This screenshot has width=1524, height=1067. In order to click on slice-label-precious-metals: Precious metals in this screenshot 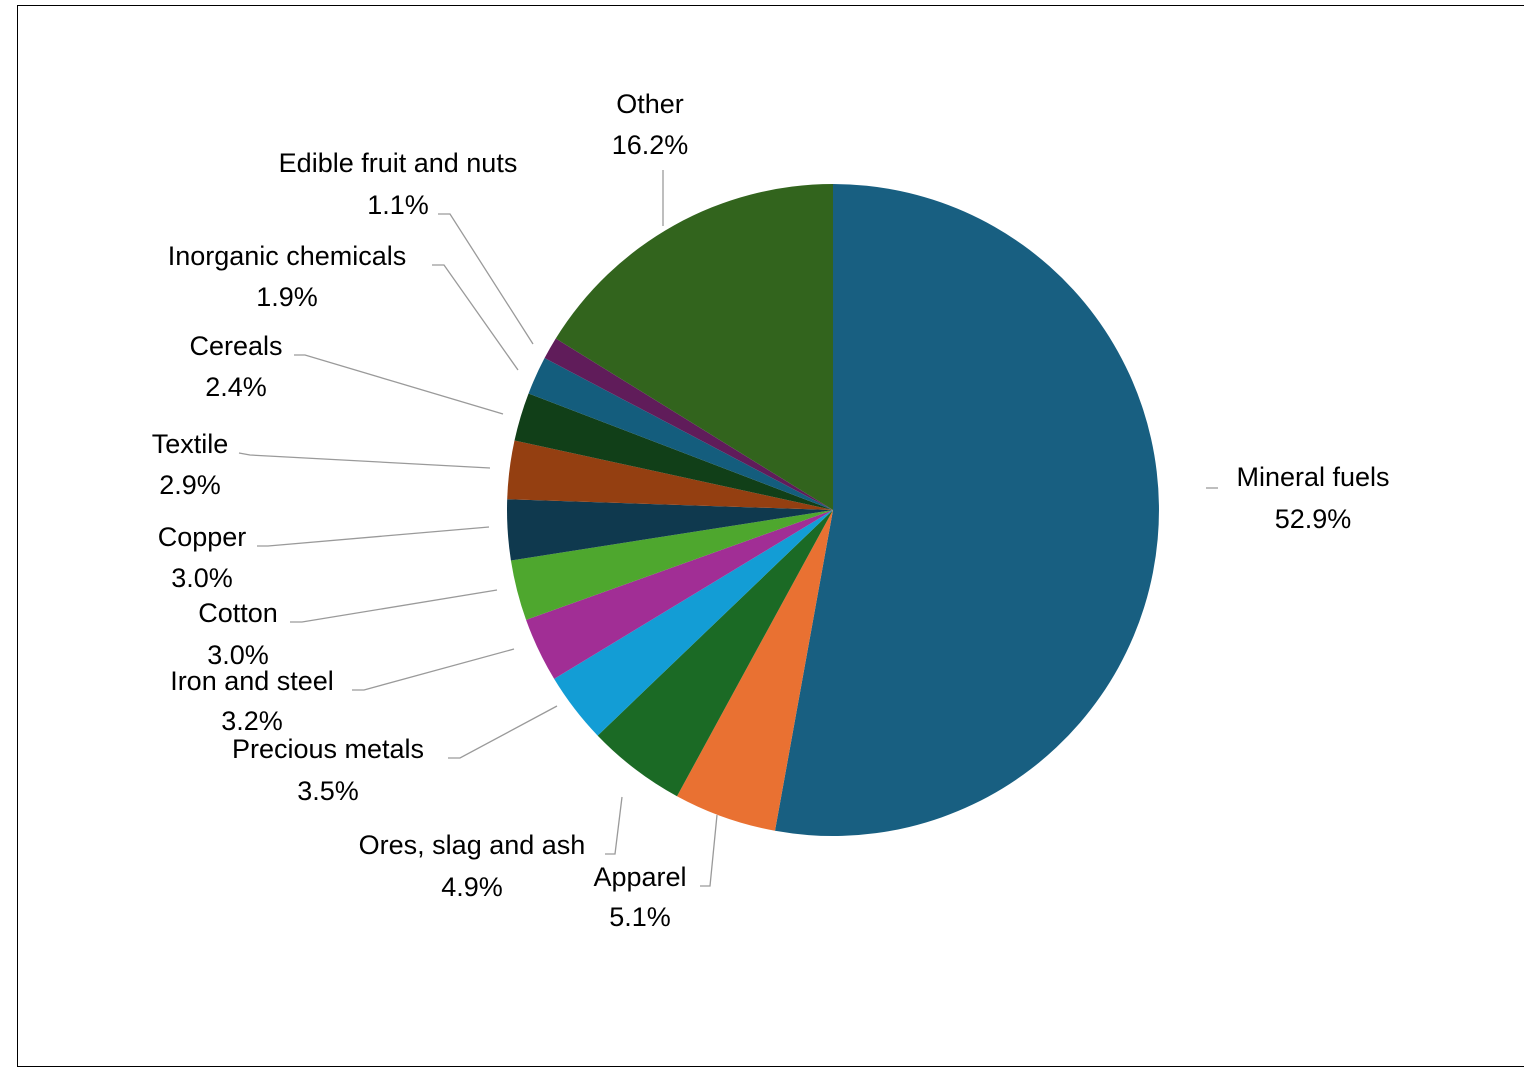, I will do `click(328, 749)`.